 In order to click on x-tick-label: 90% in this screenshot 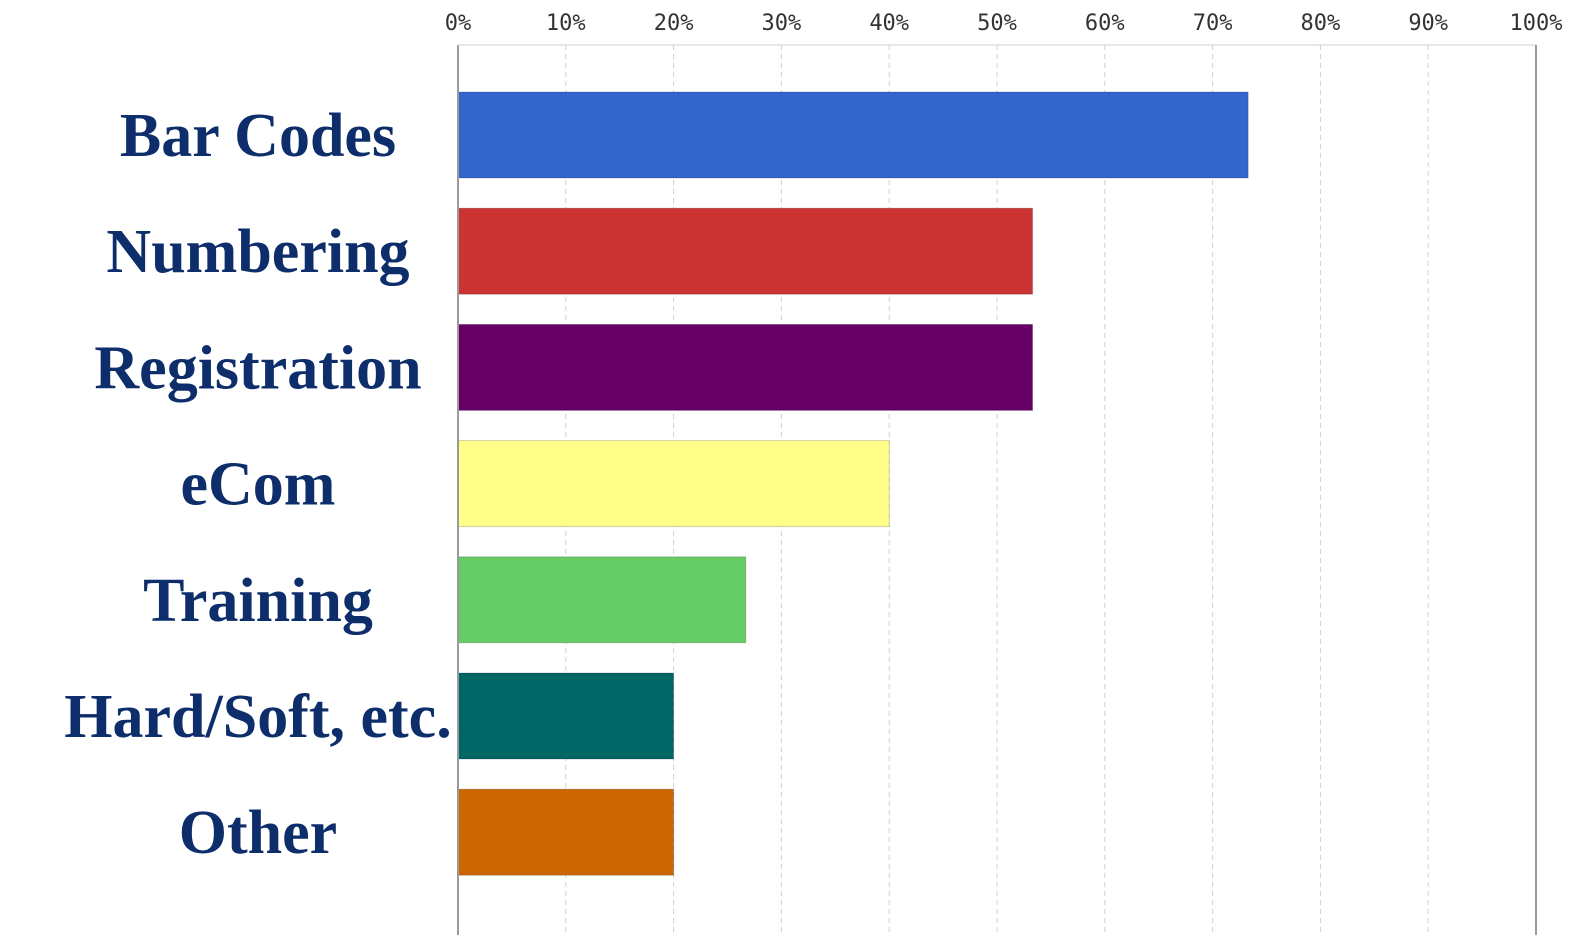, I will do `click(1428, 23)`.